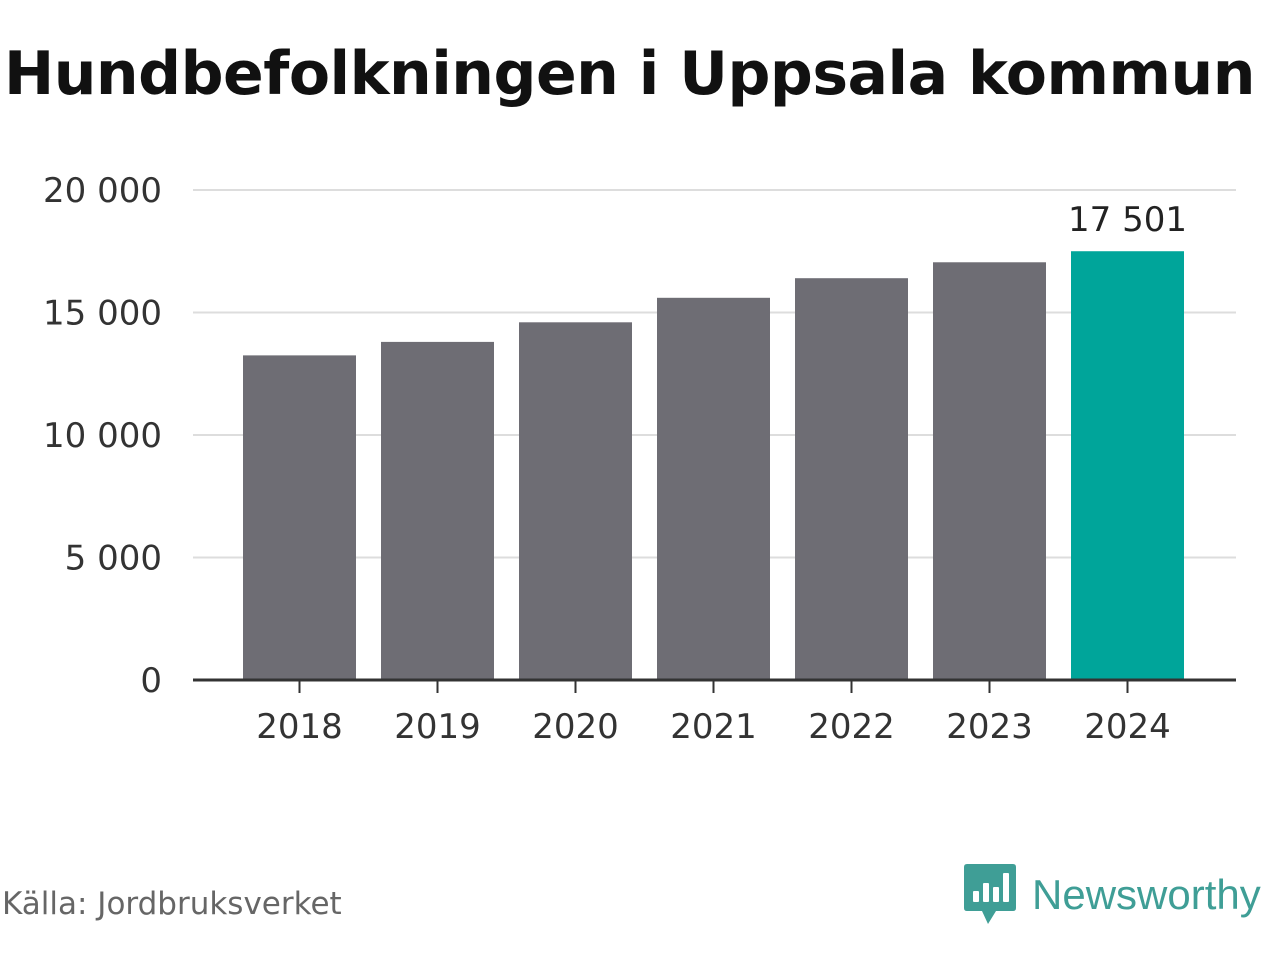 The width and height of the screenshot is (1280, 960). I want to click on source-note: Källa: Jordbruksverket, so click(172, 904).